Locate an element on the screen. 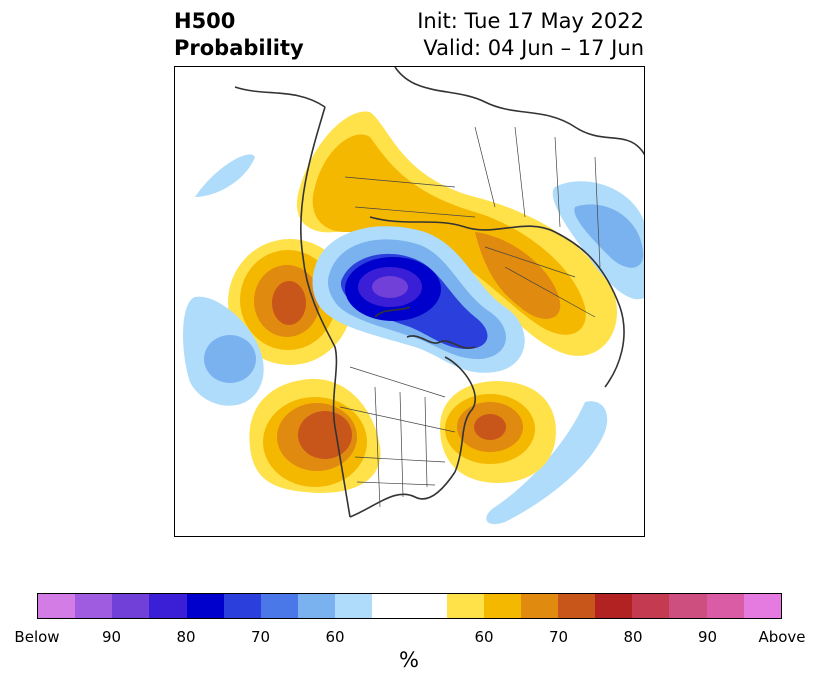 This screenshot has height=686, width=819. colorbar is located at coordinates (409, 606).